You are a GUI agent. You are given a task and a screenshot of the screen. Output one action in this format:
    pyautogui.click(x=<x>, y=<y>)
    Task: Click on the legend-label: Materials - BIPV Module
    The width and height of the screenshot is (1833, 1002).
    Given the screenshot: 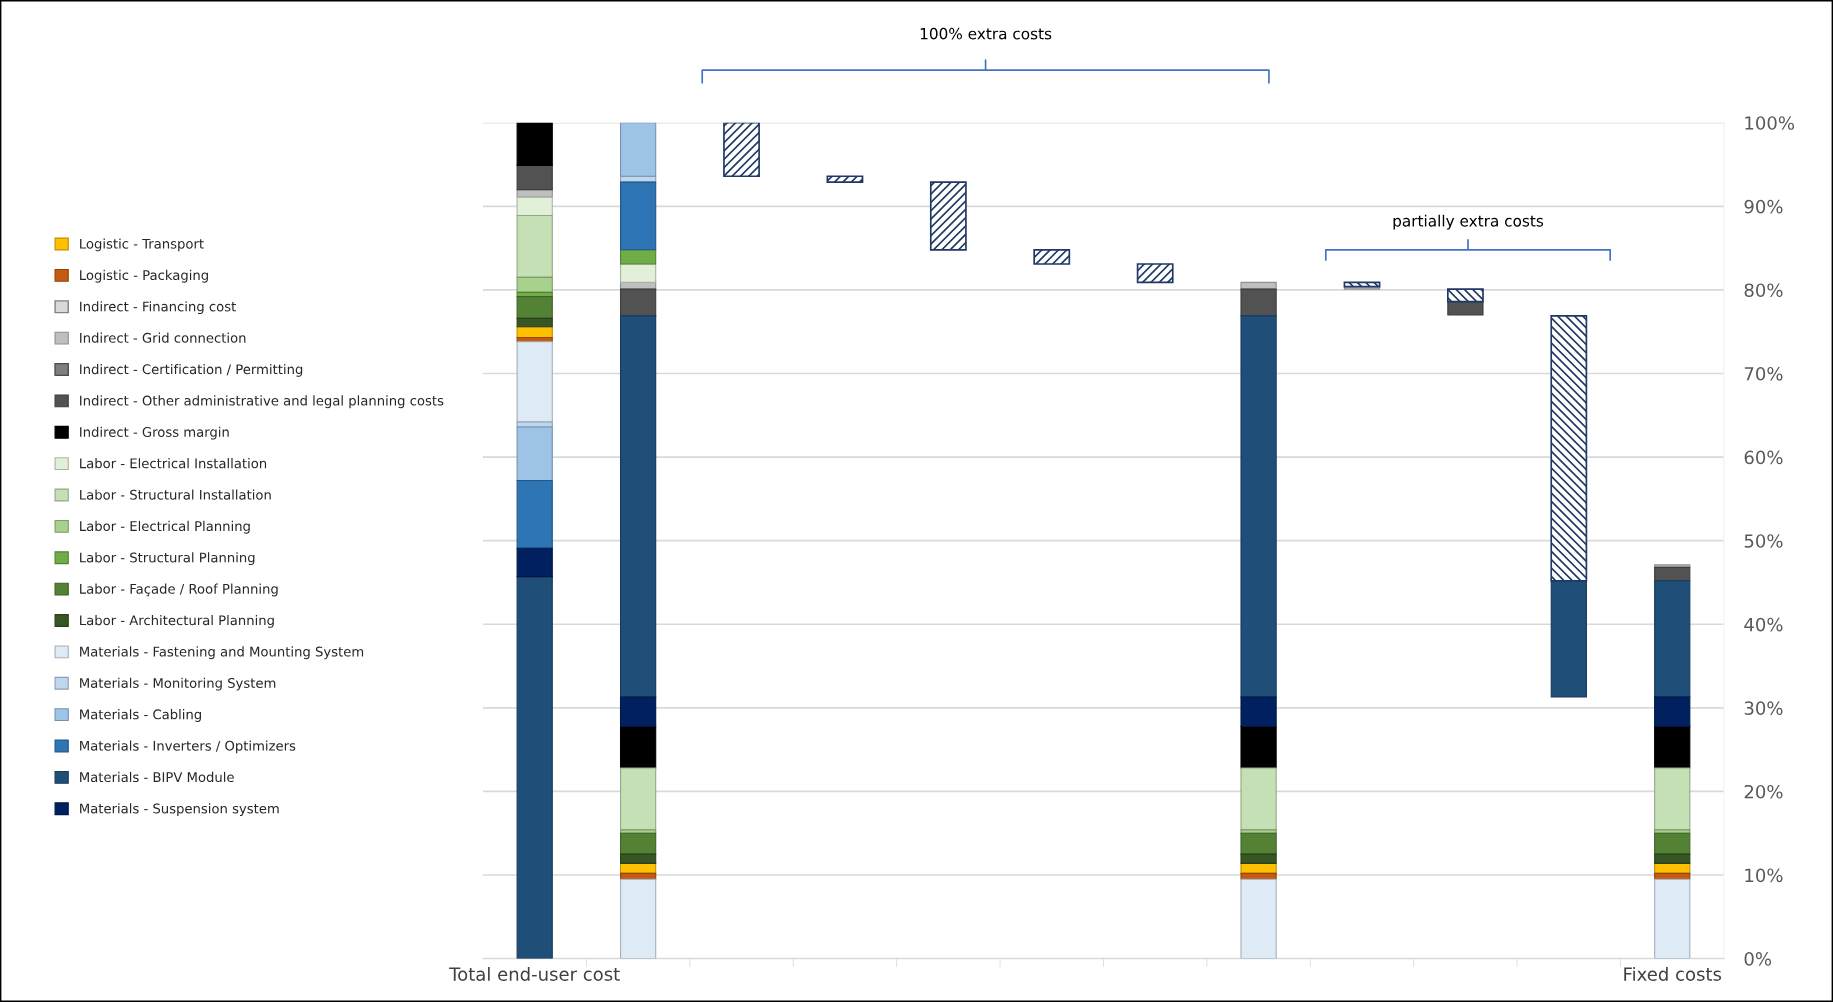 What is the action you would take?
    pyautogui.click(x=157, y=777)
    